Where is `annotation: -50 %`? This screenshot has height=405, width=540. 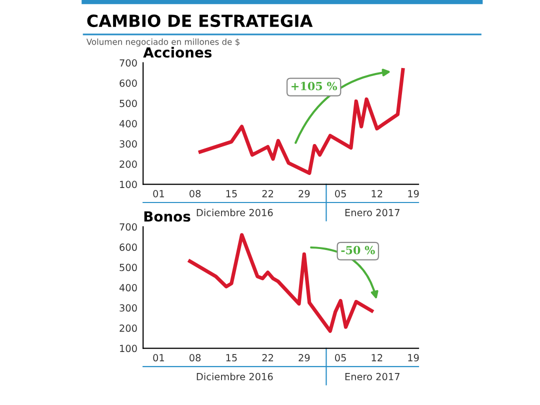
annotation: -50 % is located at coordinates (358, 250).